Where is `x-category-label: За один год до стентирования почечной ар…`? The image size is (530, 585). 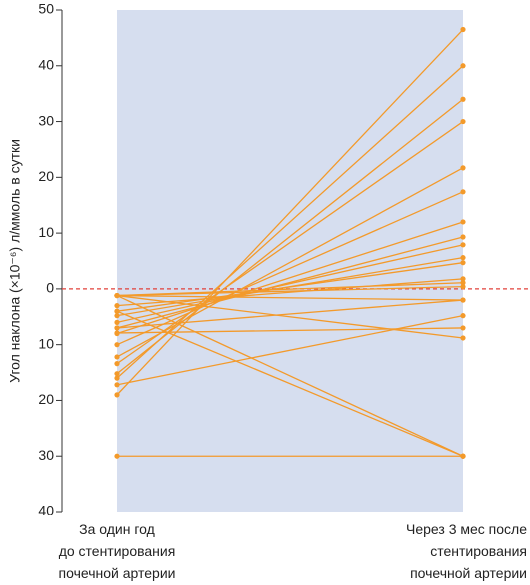
x-category-label: За один год до стентирования почечной ар… is located at coordinates (117, 551).